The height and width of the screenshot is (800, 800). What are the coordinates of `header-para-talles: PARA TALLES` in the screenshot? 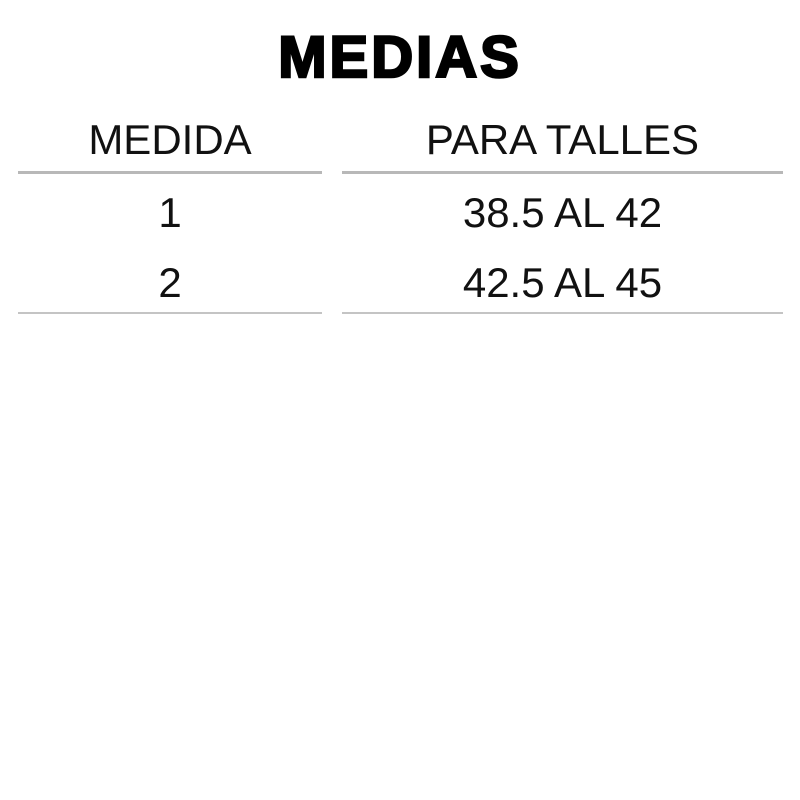 It's located at (562, 139).